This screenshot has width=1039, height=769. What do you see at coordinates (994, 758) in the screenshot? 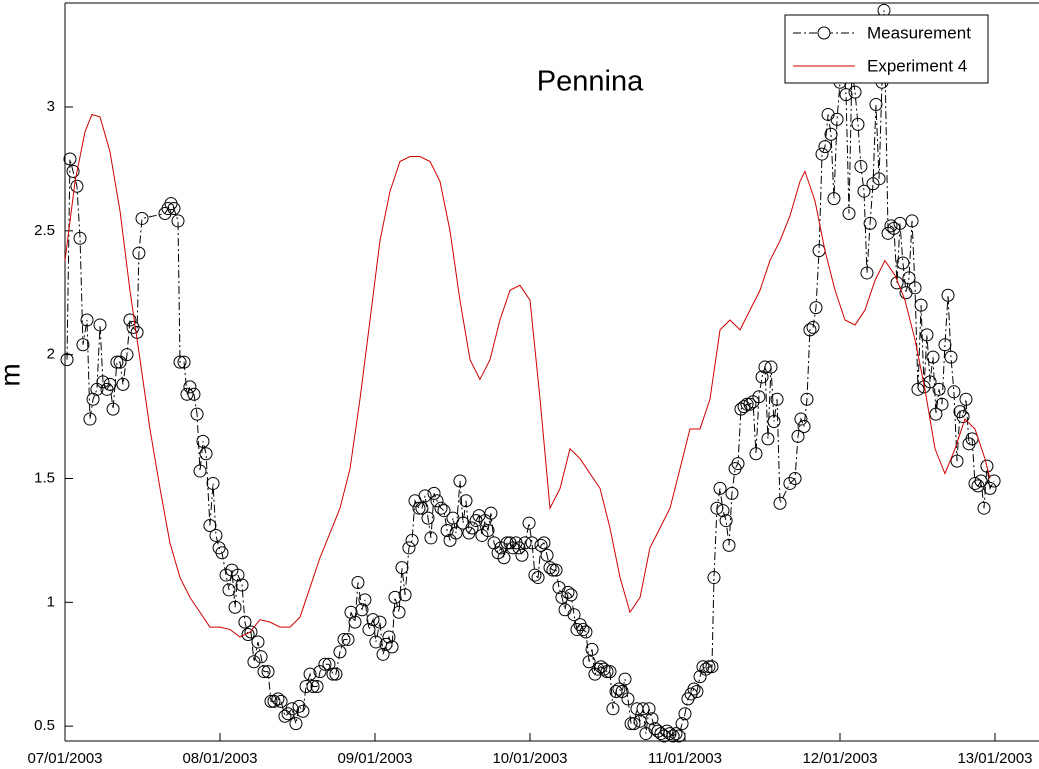
I see `x-tick-label: 13/01/2003` at bounding box center [994, 758].